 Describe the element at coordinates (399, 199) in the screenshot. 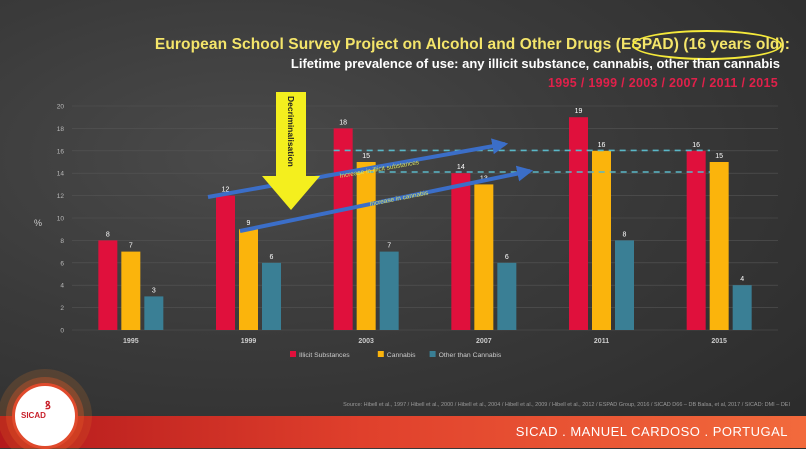

I see `annotation-increase-cannabis: Increase in cannabis` at that location.